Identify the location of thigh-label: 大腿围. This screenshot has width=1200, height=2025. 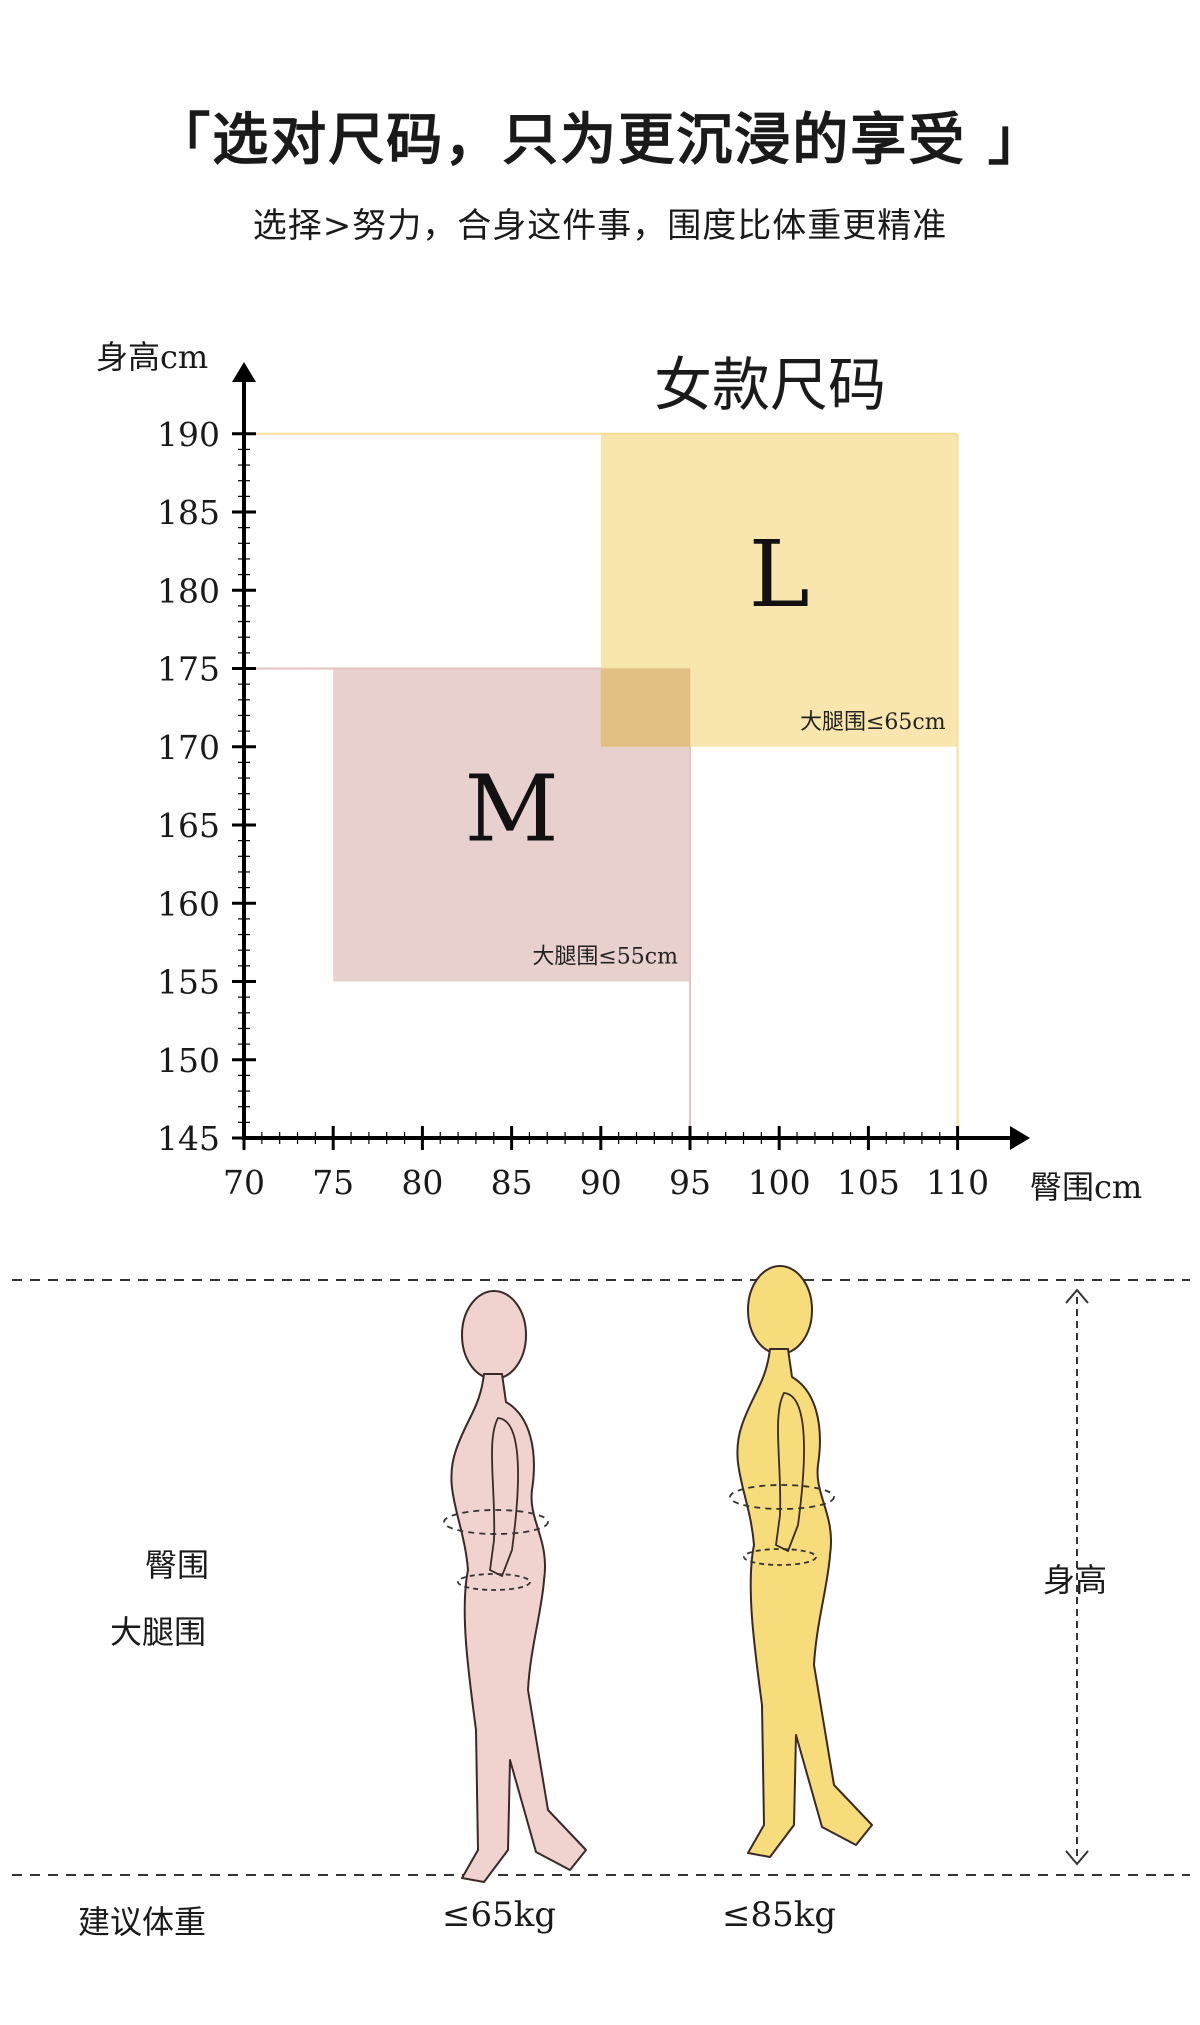
(158, 1632).